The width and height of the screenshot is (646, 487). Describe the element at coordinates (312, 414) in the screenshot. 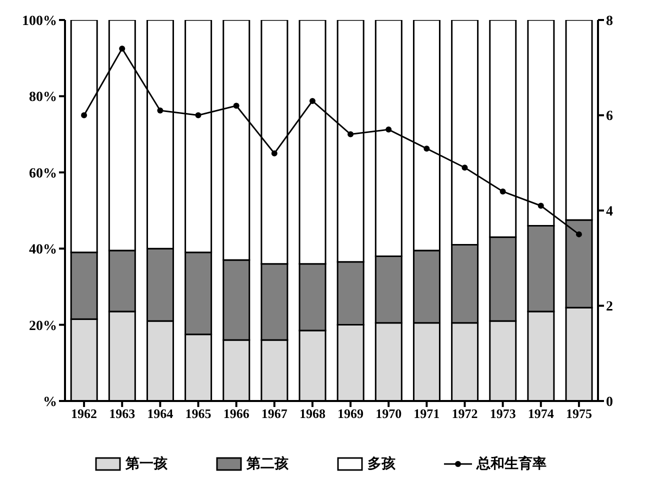

I see `x-tick-label: 1968` at that location.